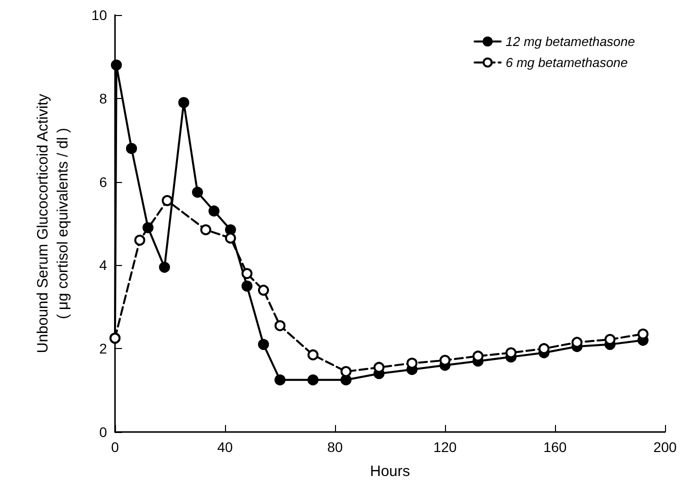 This screenshot has height=487, width=700. Describe the element at coordinates (665, 447) in the screenshot. I see `x-tick-label: 200` at that location.